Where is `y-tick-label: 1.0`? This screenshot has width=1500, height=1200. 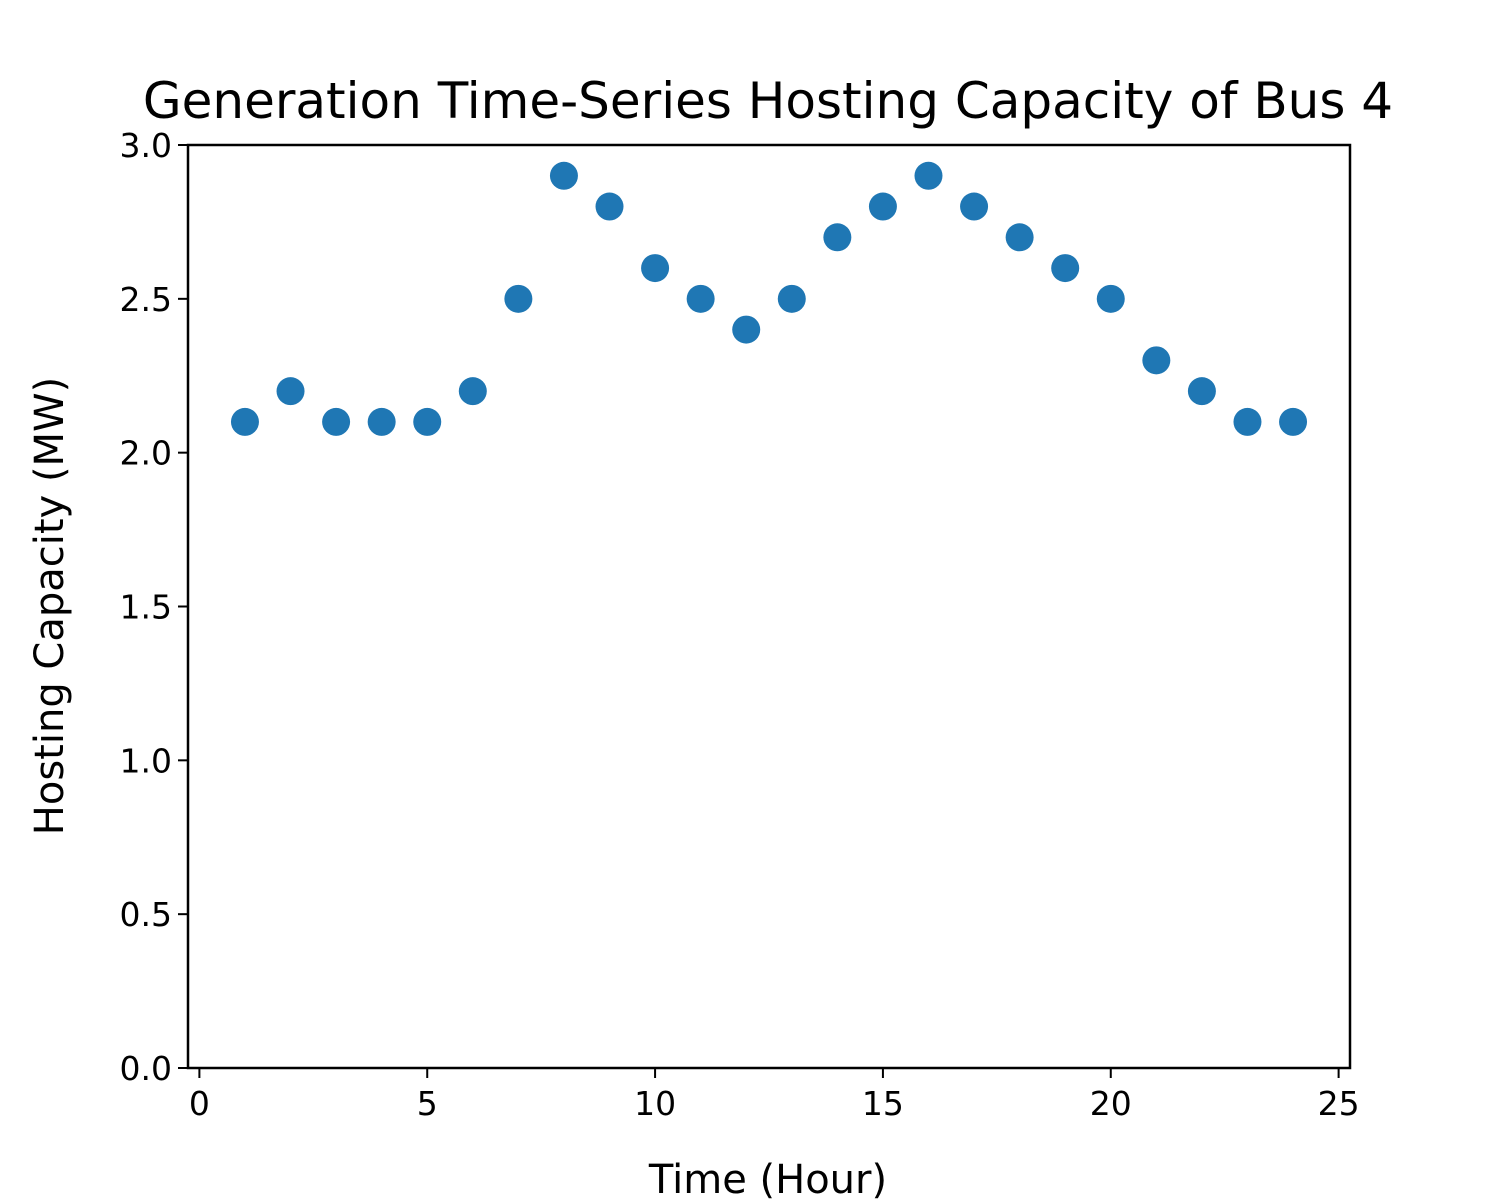 y-tick-label: 1.0 is located at coordinates (146, 760).